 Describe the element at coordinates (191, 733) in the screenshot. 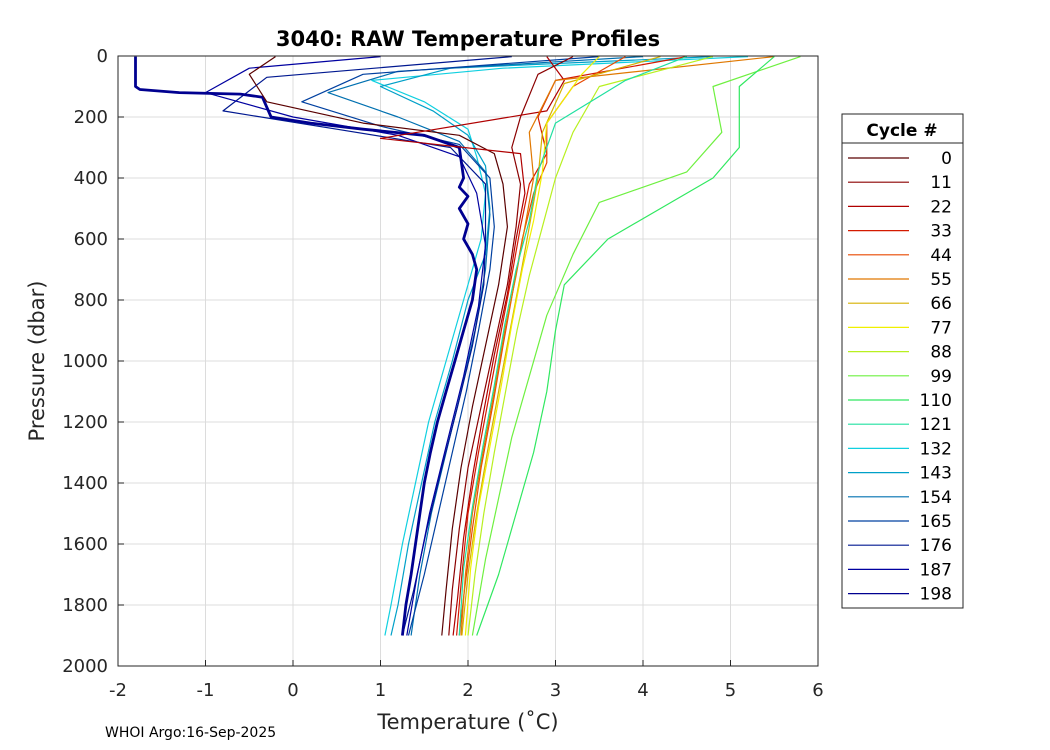

I see `footer-annotation: WHOI Argo:16-Sep-2025` at that location.